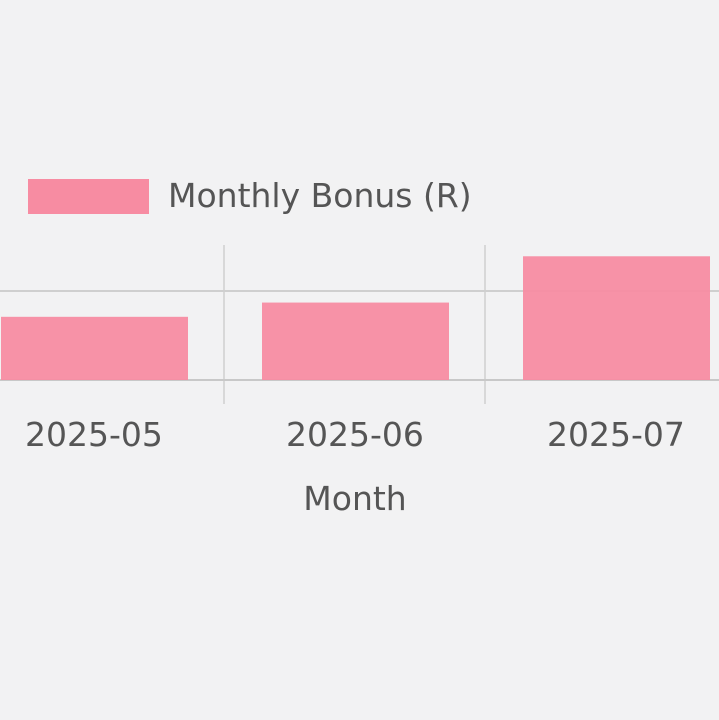  What do you see at coordinates (94, 434) in the screenshot?
I see `x-tick-label: 2025-05` at bounding box center [94, 434].